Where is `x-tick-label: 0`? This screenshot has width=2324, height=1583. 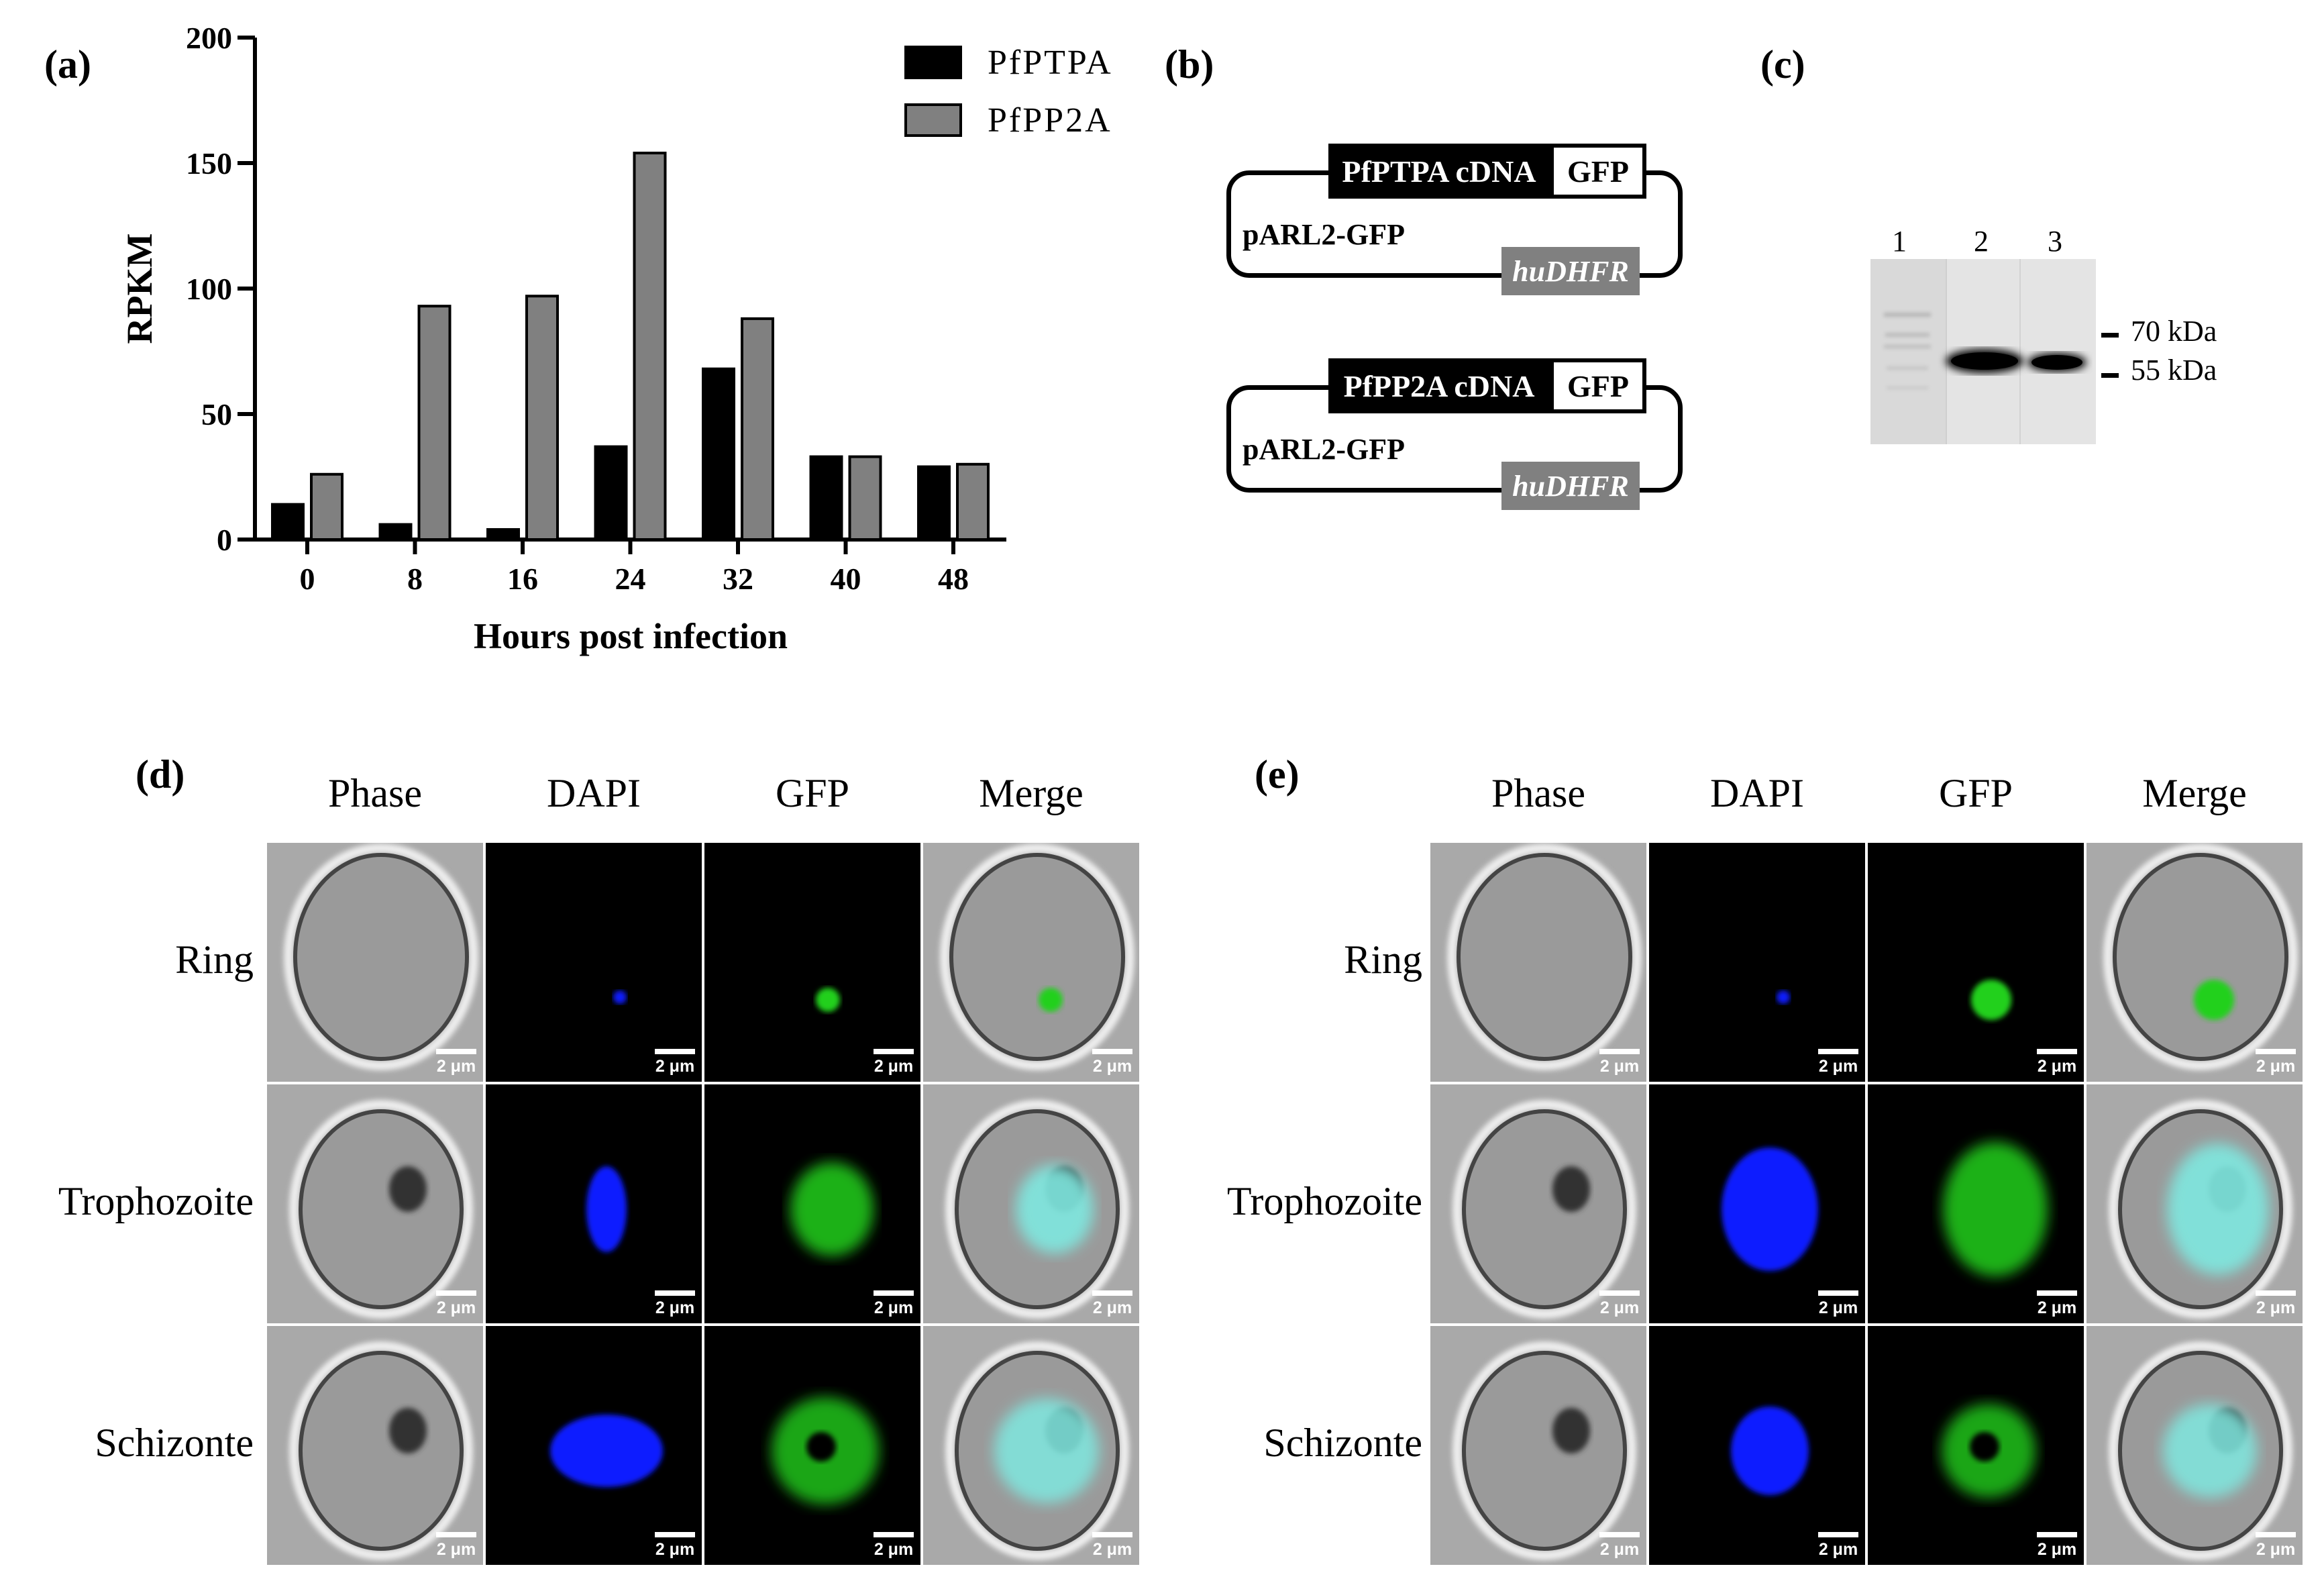
x-tick-label: 0 is located at coordinates (307, 579).